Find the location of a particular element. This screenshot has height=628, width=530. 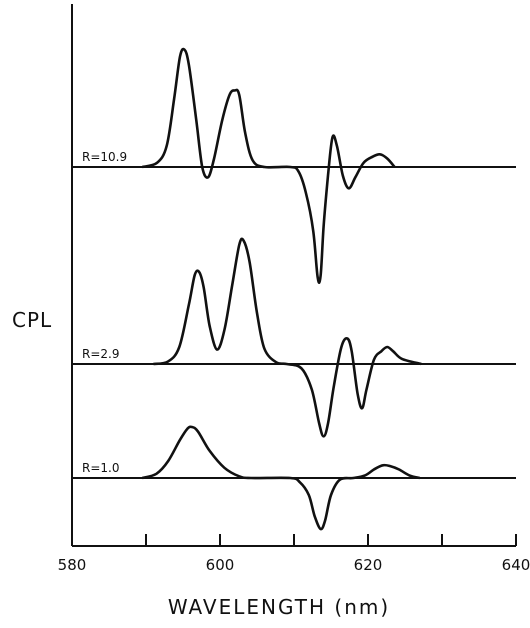

x-tick-label: 600 is located at coordinates (220, 565).